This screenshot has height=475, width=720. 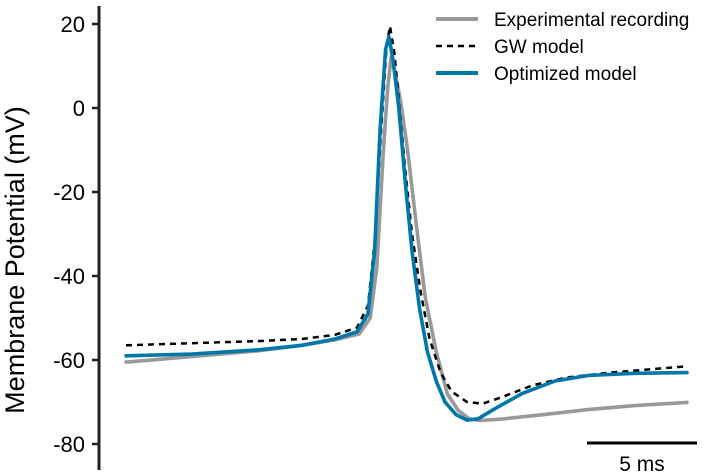 I want to click on legend-label: GW model, so click(x=539, y=47).